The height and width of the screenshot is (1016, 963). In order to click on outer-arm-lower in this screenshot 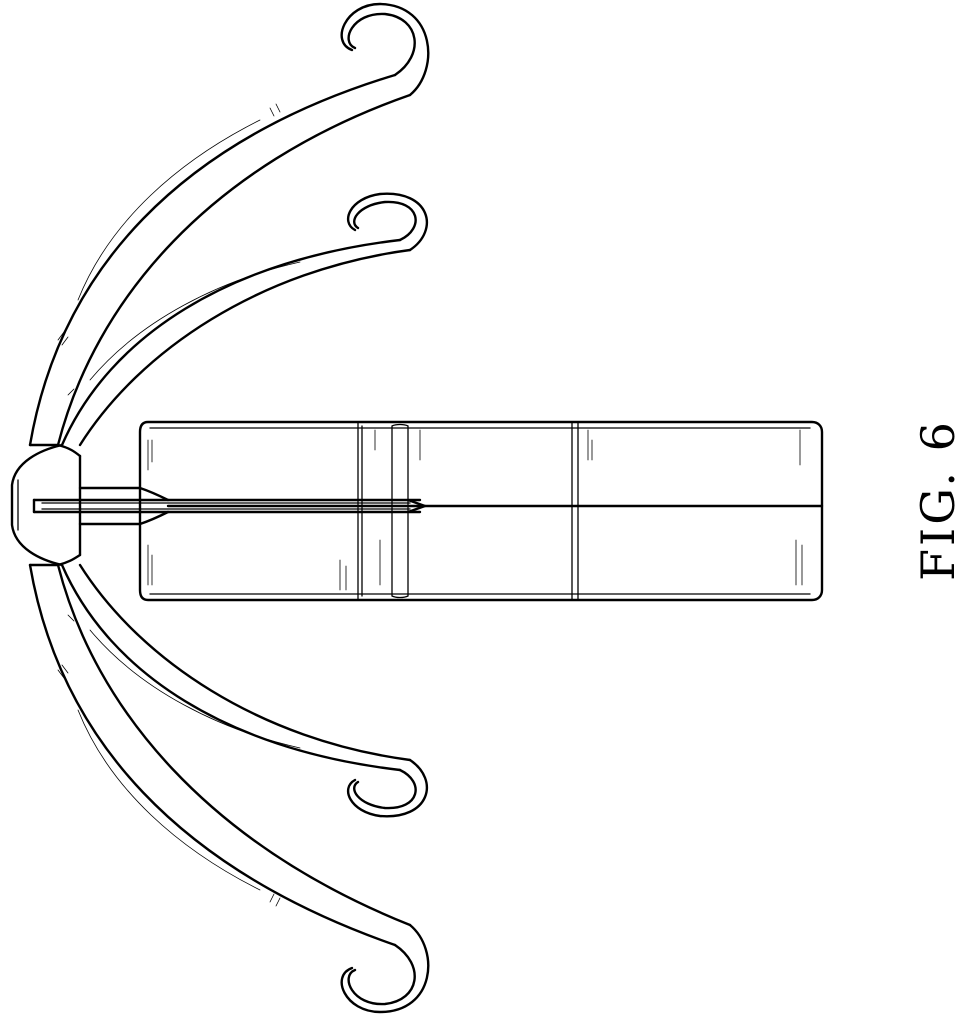, I will do `click(220, 755)`.